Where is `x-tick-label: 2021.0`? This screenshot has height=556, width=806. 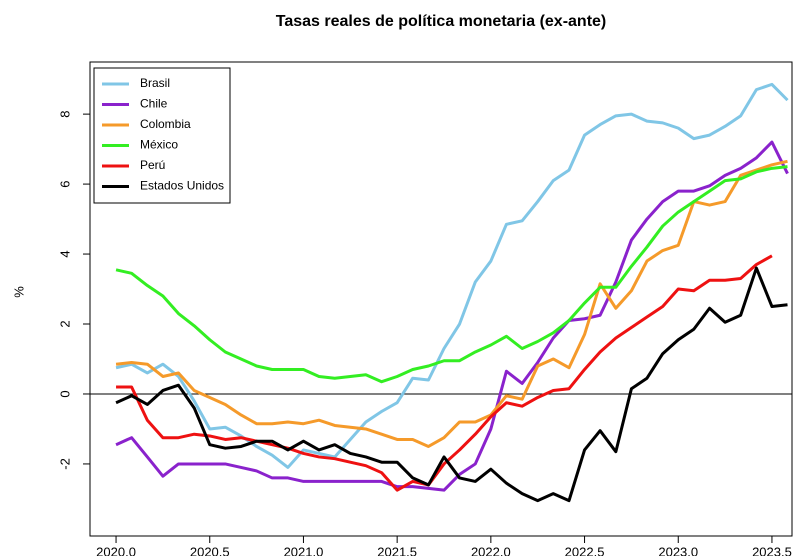 x-tick-label: 2021.0 is located at coordinates (304, 550).